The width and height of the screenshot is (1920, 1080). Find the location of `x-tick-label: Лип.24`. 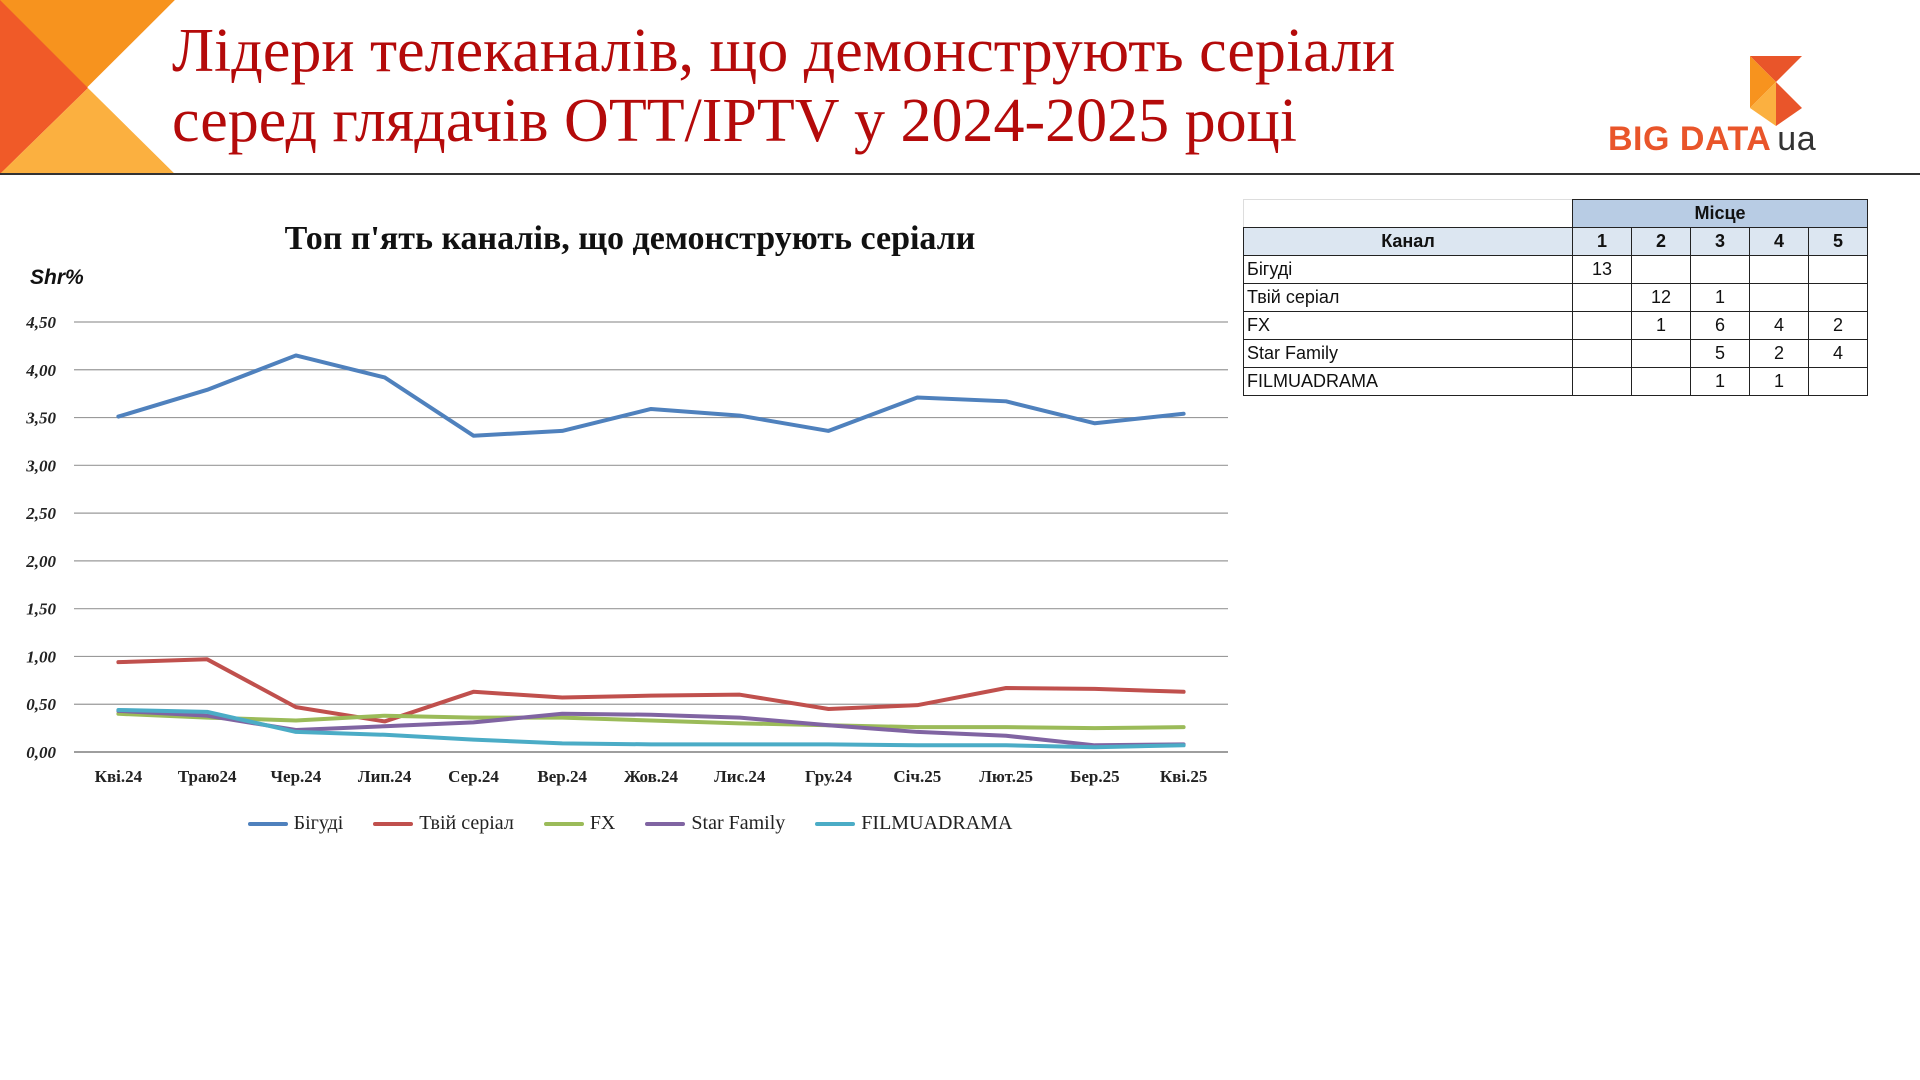

x-tick-label: Лип.24 is located at coordinates (385, 776).